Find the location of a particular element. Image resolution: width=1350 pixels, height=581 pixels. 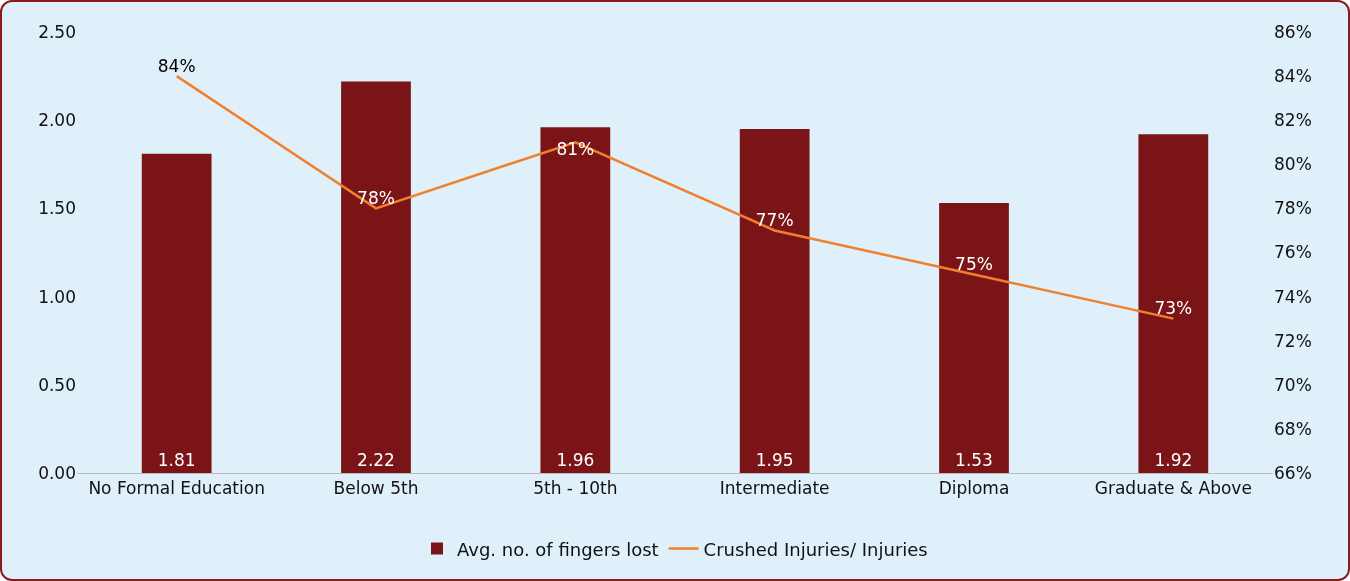

y2-tick-label: 72% is located at coordinates (1293, 340).